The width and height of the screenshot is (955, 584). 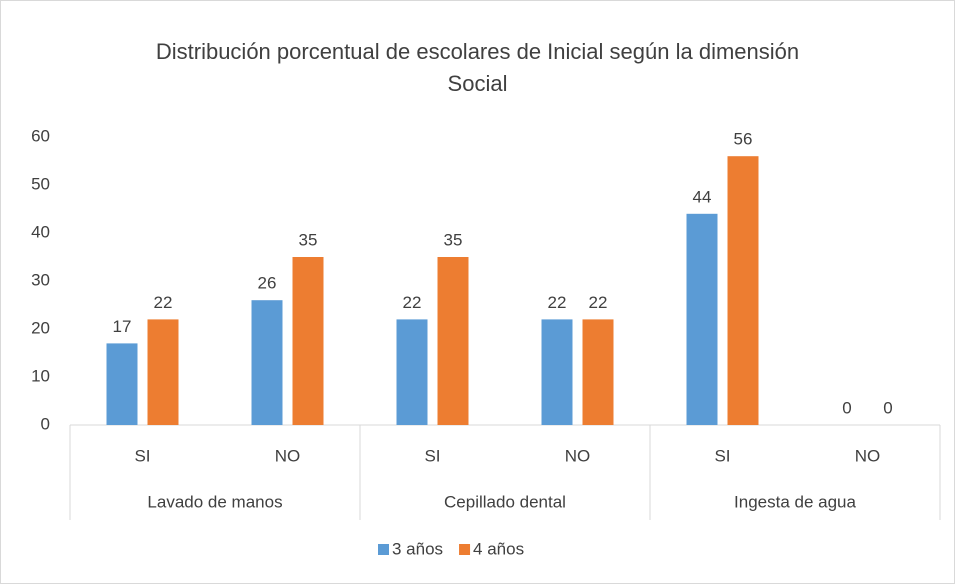 What do you see at coordinates (45, 423) in the screenshot?
I see `y-tick-label: 0` at bounding box center [45, 423].